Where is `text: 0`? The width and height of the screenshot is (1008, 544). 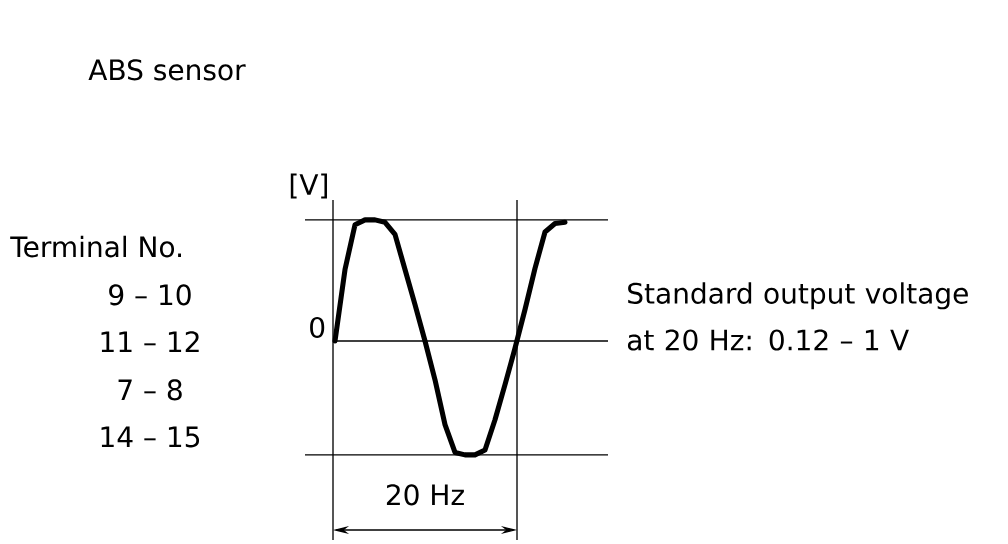
text: 0 is located at coordinates (317, 327).